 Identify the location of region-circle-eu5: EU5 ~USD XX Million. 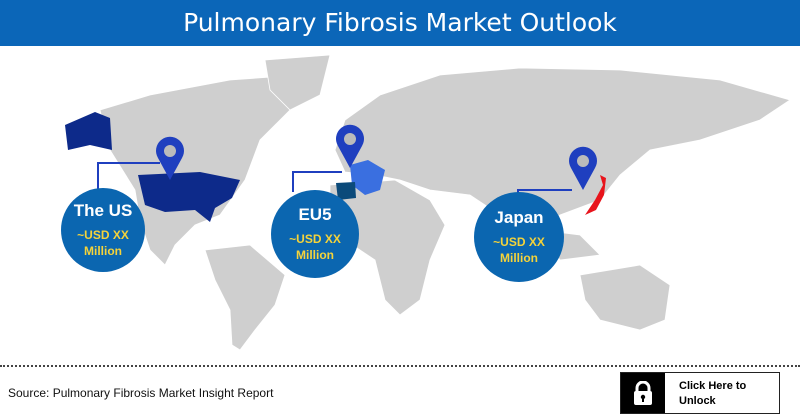
(315, 234).